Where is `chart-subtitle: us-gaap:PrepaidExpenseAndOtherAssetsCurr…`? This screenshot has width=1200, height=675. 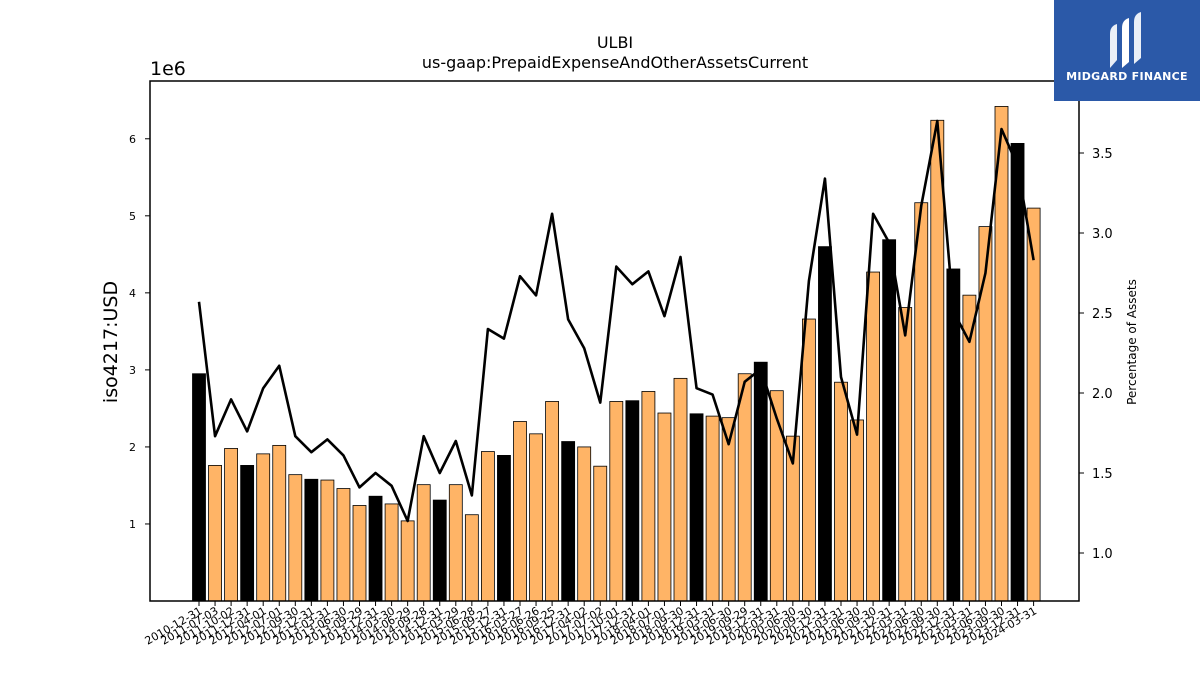
chart-subtitle: us-gaap:PrepaidExpenseAndOtherAssetsCurr… is located at coordinates (615, 62).